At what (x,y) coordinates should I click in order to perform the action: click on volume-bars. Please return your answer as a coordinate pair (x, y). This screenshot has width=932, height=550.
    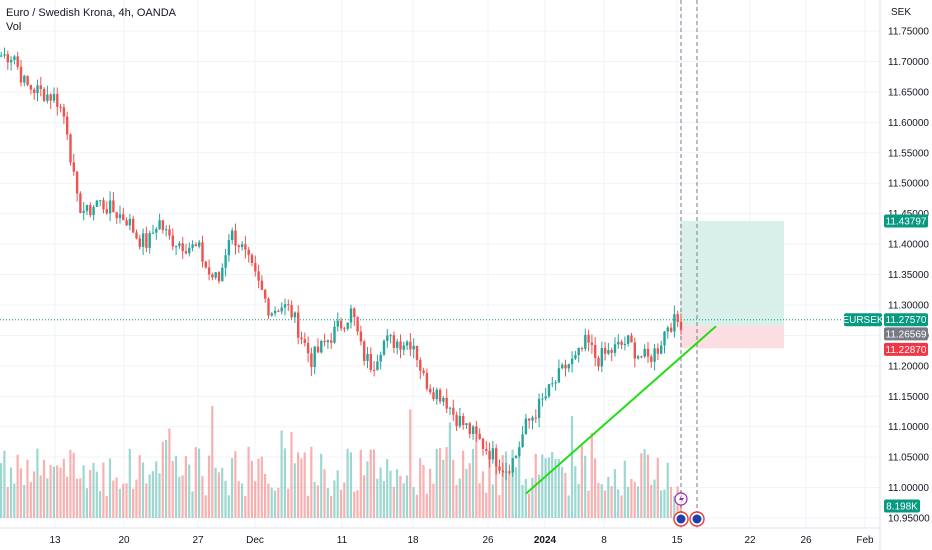
    Looking at the image, I should click on (341, 462).